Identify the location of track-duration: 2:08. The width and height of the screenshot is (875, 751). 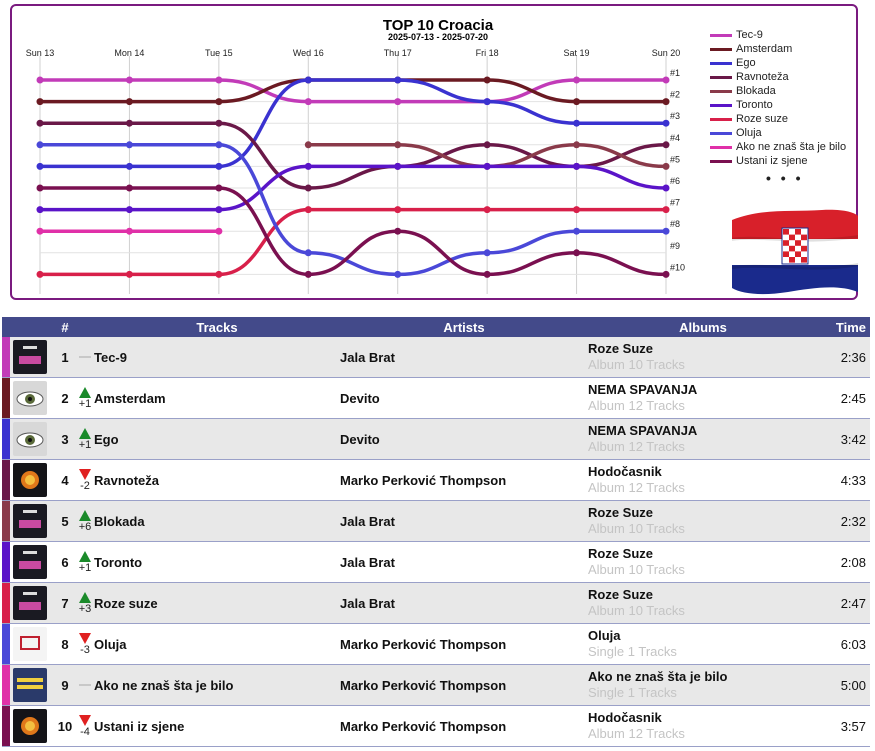
(844, 562).